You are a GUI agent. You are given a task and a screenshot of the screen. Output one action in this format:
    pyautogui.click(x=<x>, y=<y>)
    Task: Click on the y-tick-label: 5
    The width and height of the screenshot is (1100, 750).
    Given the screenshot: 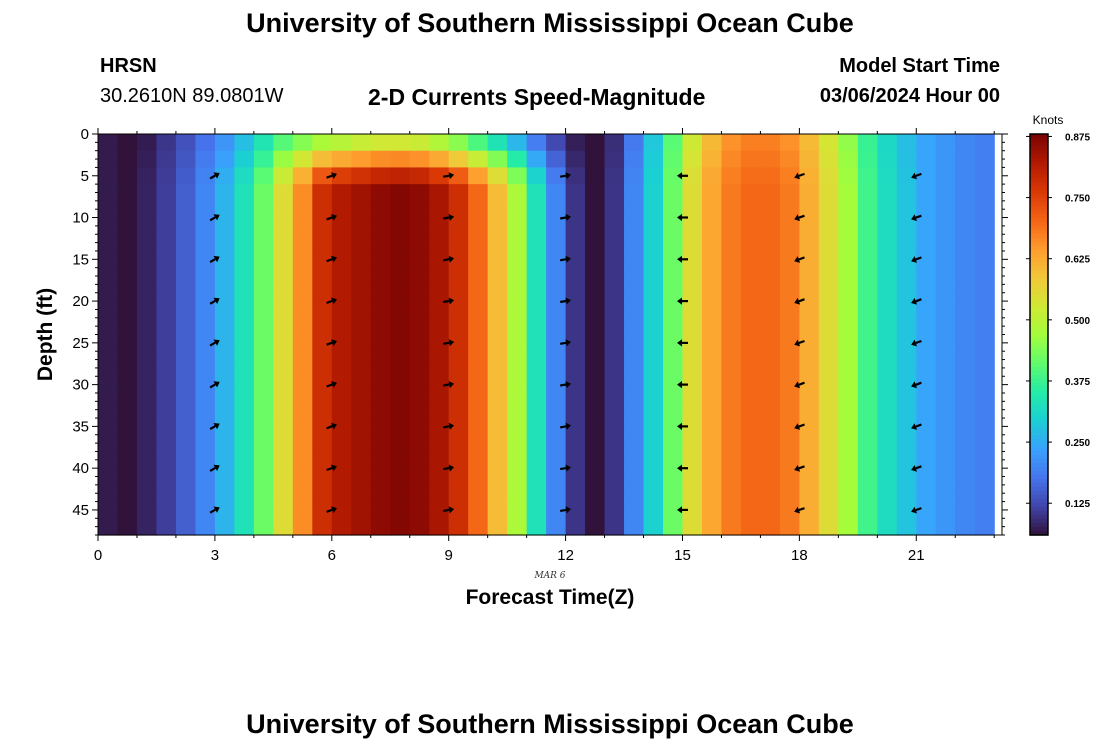 What is the action you would take?
    pyautogui.click(x=85, y=176)
    